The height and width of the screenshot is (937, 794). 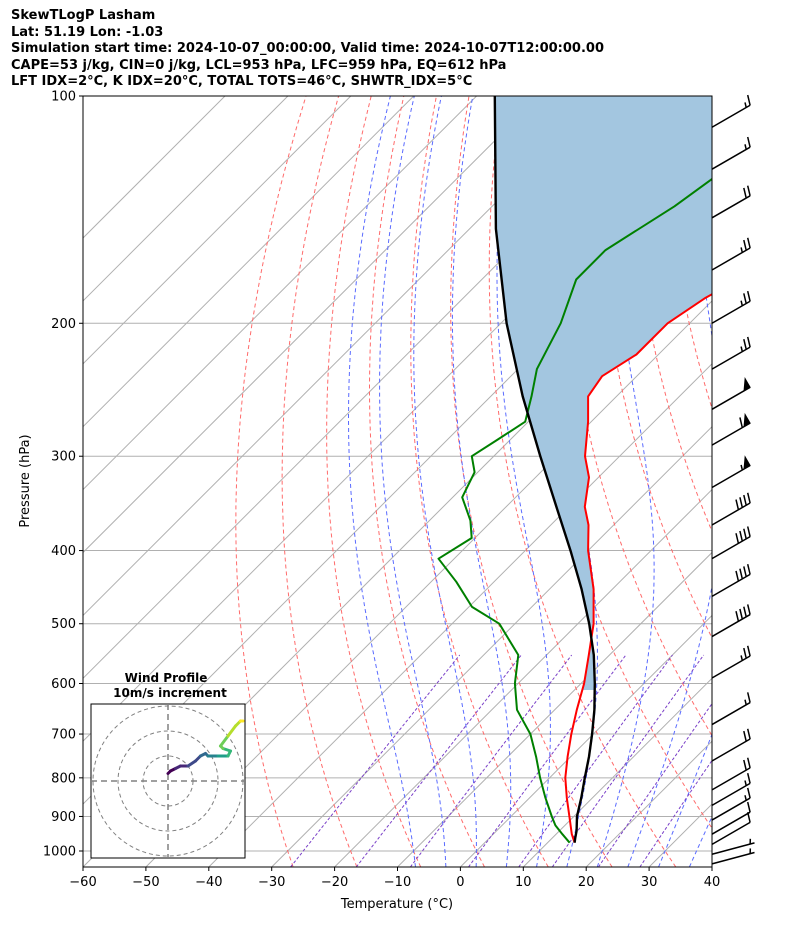 What do you see at coordinates (586, 882) in the screenshot?
I see `x-tick-label: 20` at bounding box center [586, 882].